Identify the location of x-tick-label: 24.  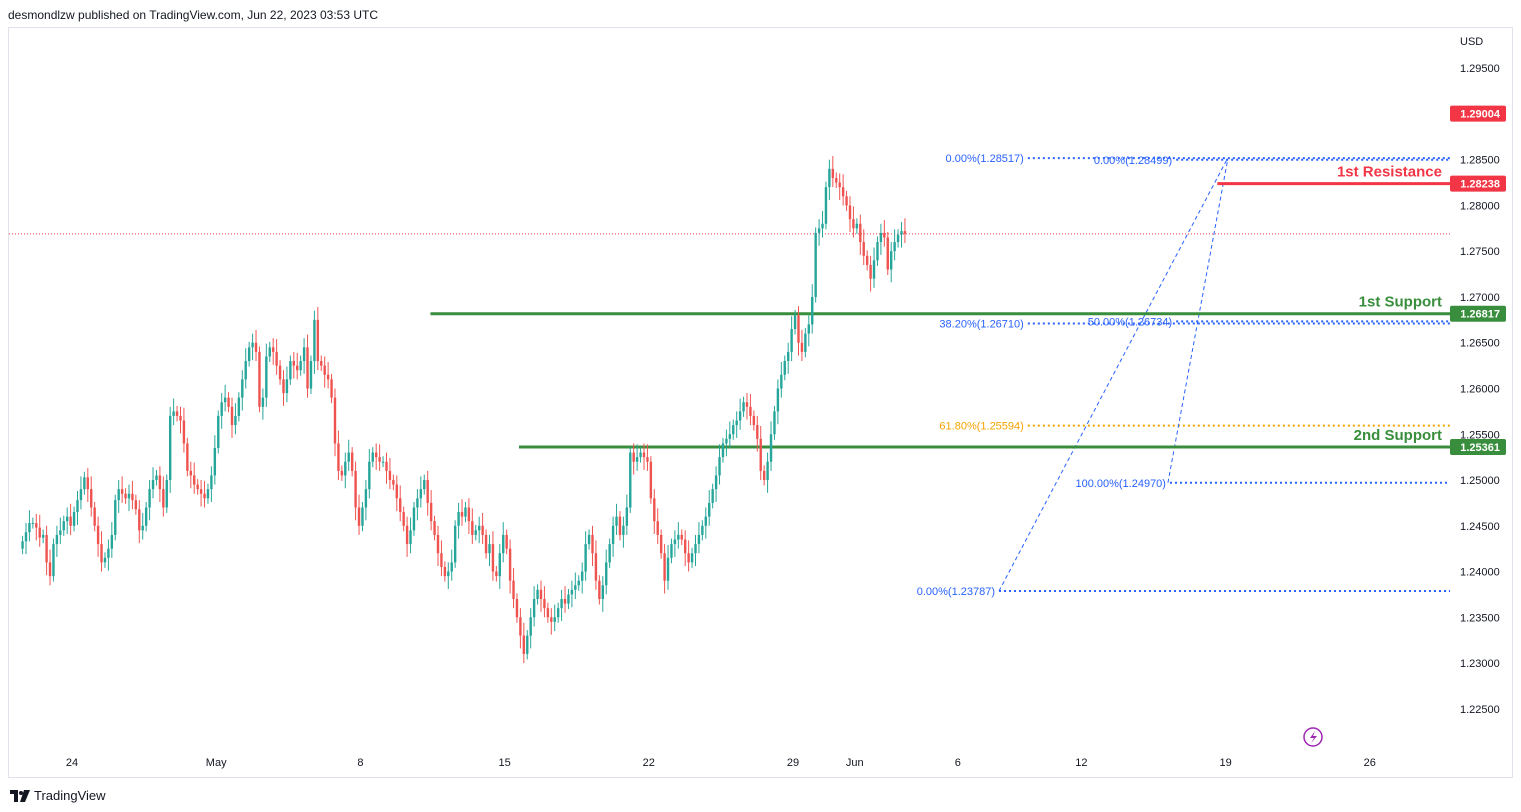
(72, 763).